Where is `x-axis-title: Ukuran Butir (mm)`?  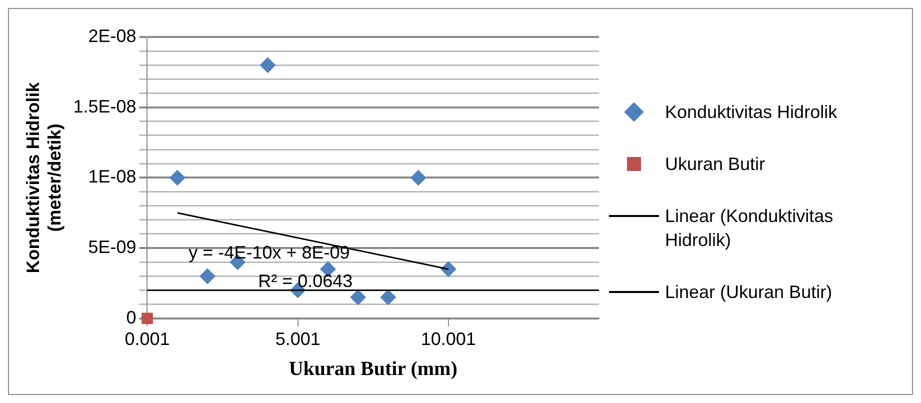 x-axis-title: Ukuran Butir (mm) is located at coordinates (373, 369).